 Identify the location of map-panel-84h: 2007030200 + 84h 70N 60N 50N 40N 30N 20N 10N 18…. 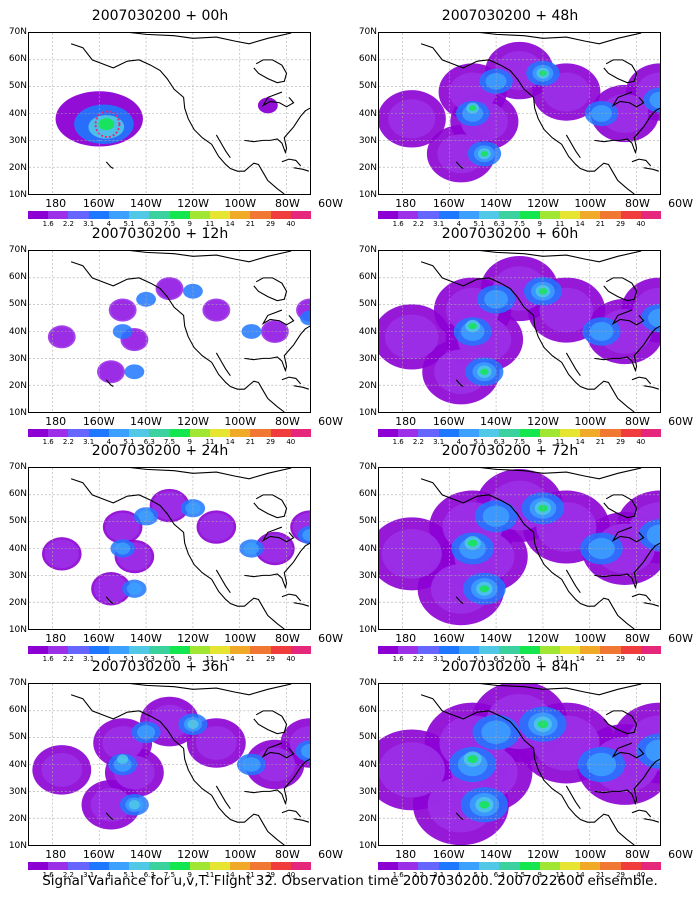
(524, 769).